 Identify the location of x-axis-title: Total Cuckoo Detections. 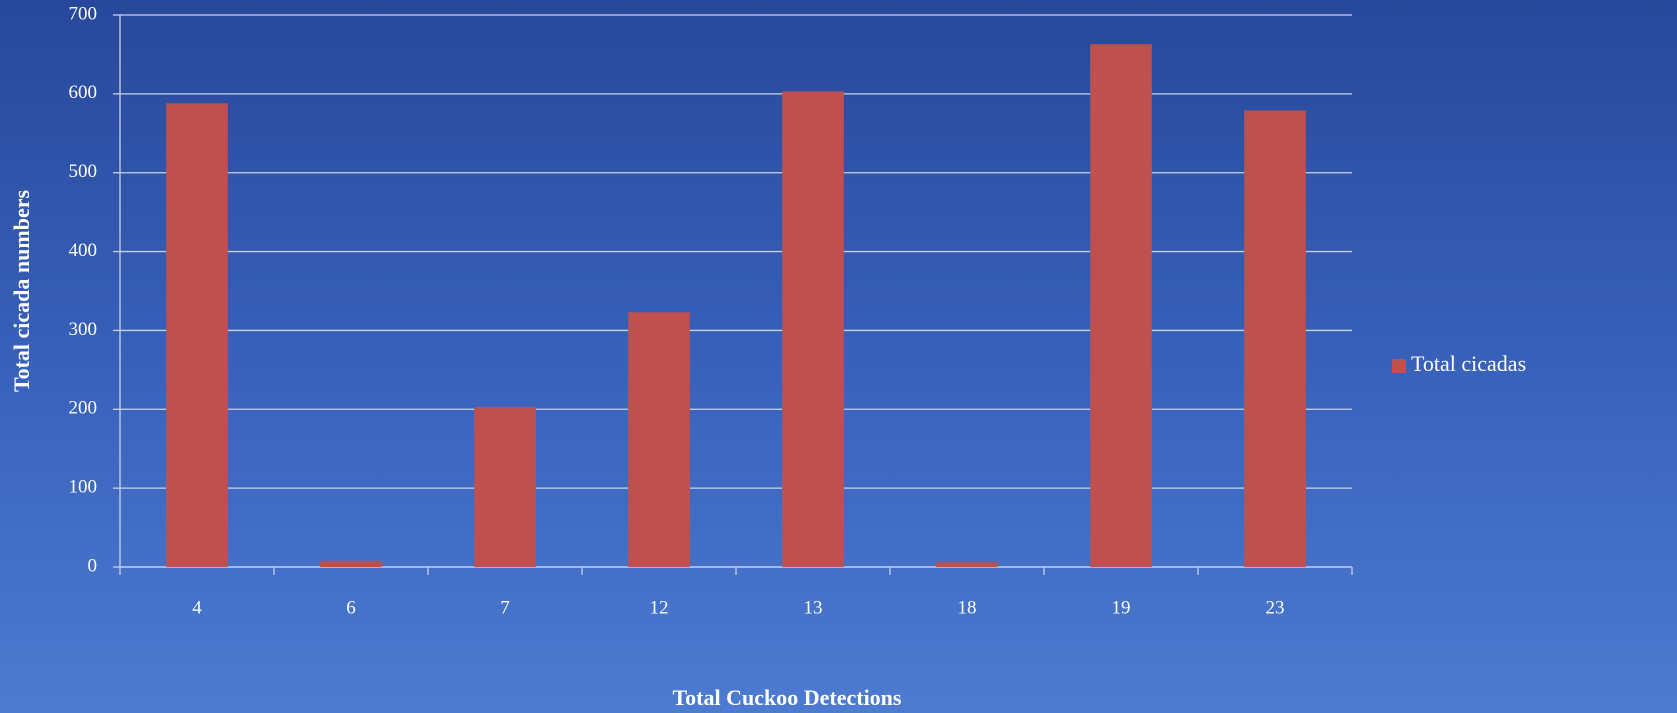
(787, 697).